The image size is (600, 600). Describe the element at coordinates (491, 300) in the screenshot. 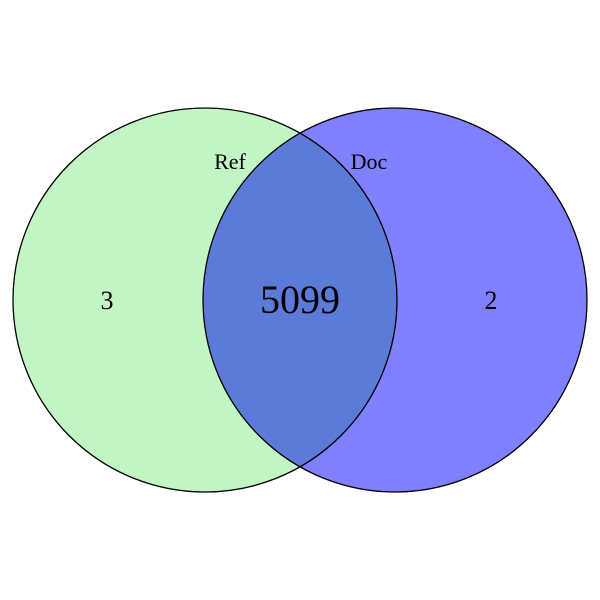

I see `doc-only-count: 2` at that location.